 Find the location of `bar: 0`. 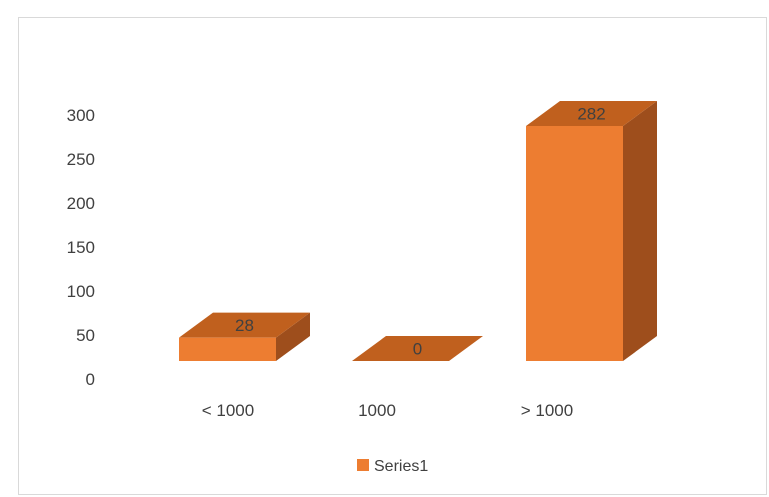

bar: 0 is located at coordinates (417, 348).